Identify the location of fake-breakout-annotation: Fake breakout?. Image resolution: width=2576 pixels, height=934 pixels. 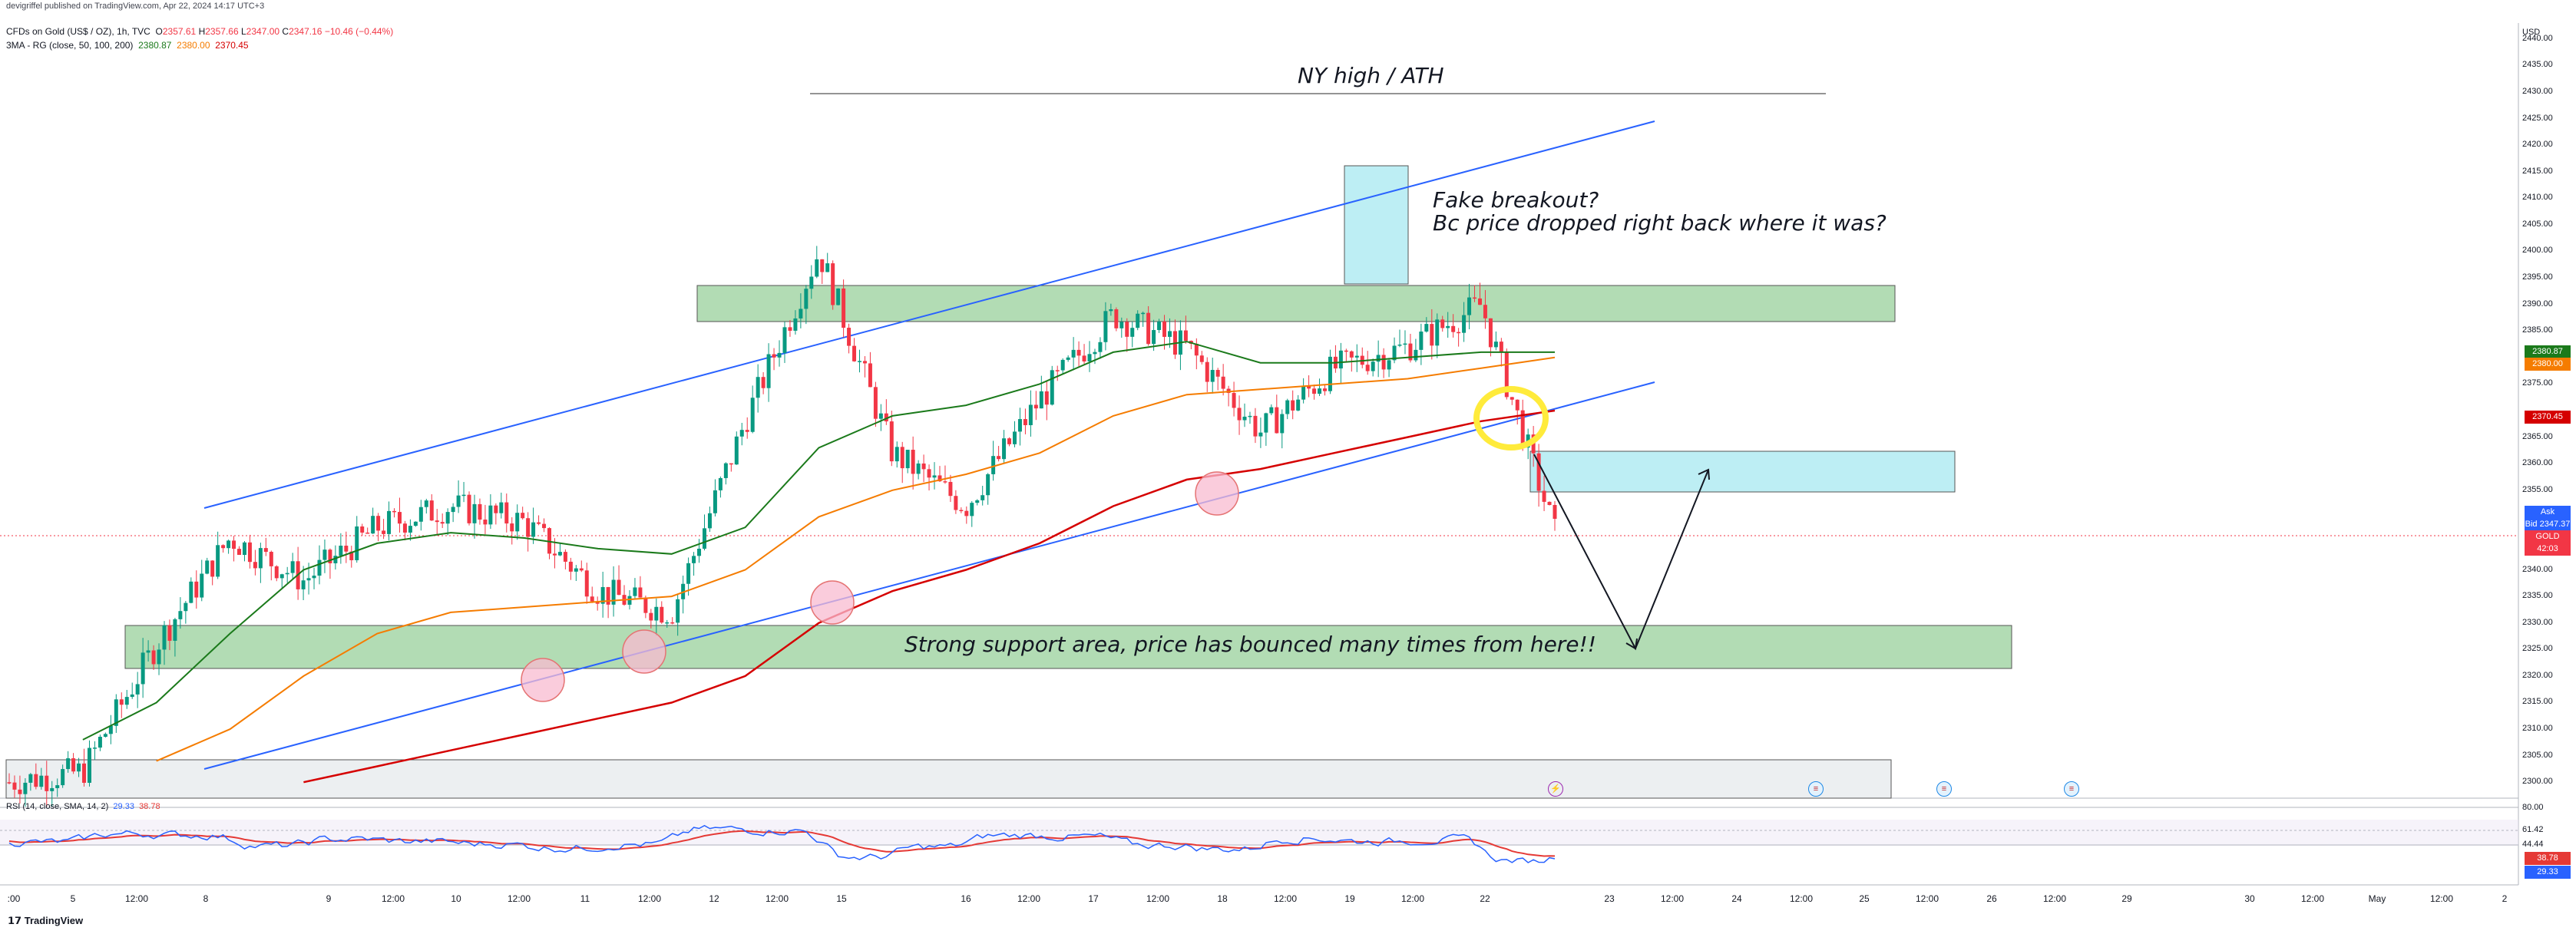
(1516, 200).